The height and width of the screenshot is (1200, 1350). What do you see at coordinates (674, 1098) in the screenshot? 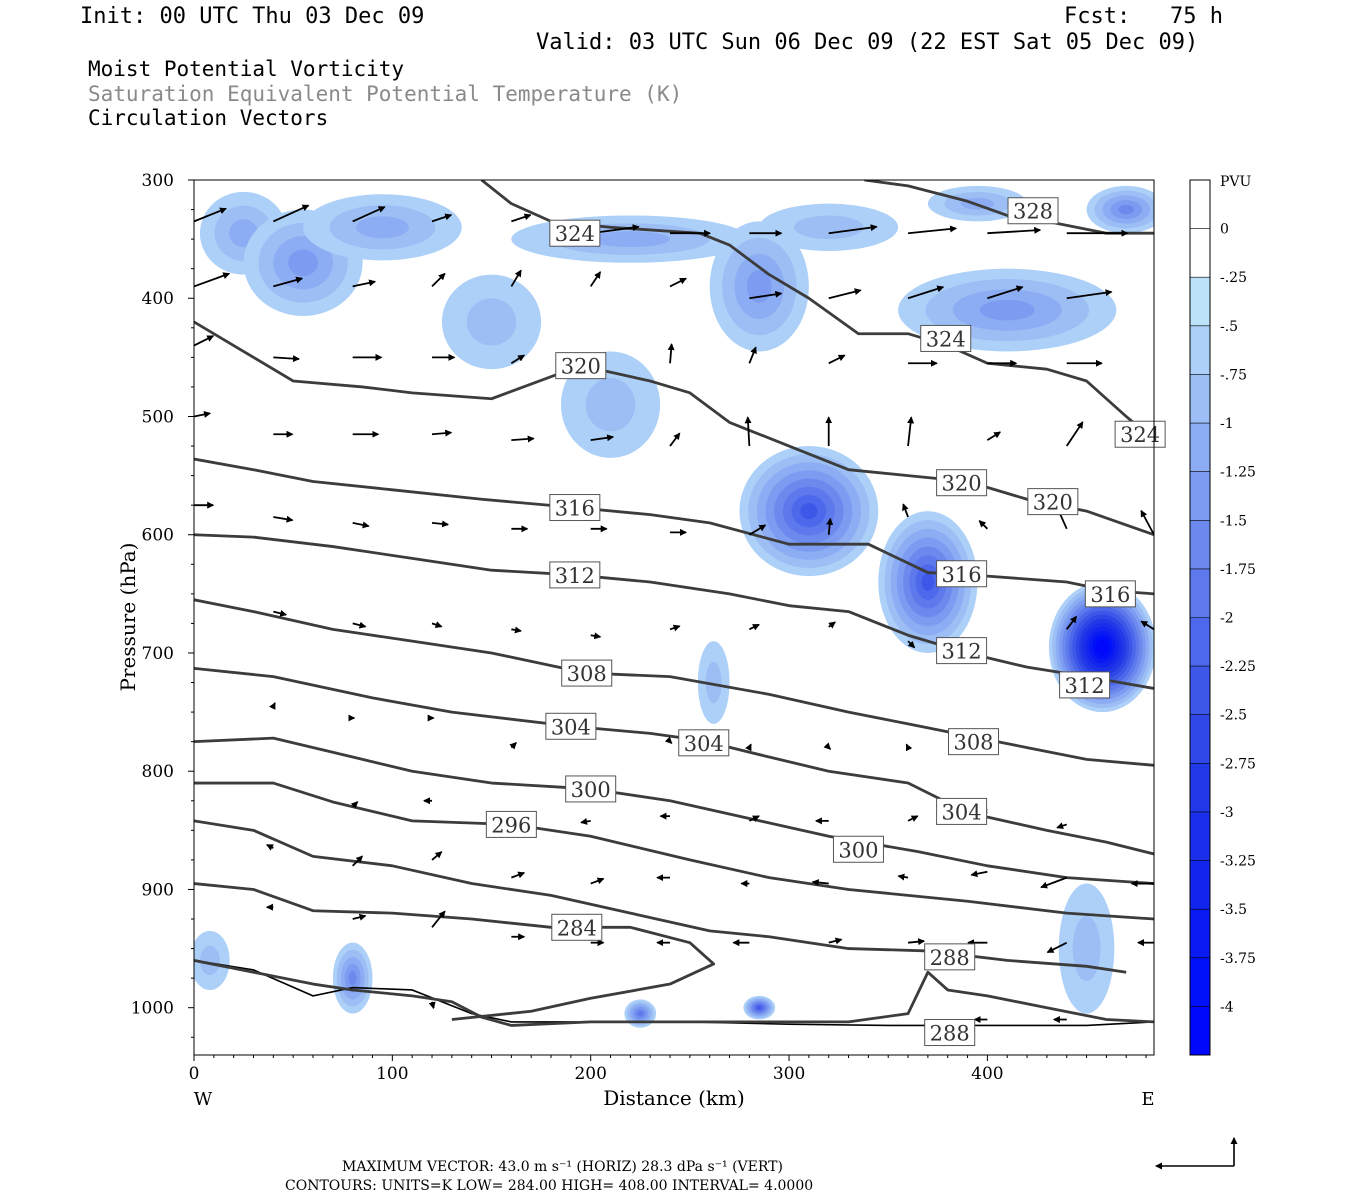
I see `x-axis-label: Distance (km)` at bounding box center [674, 1098].